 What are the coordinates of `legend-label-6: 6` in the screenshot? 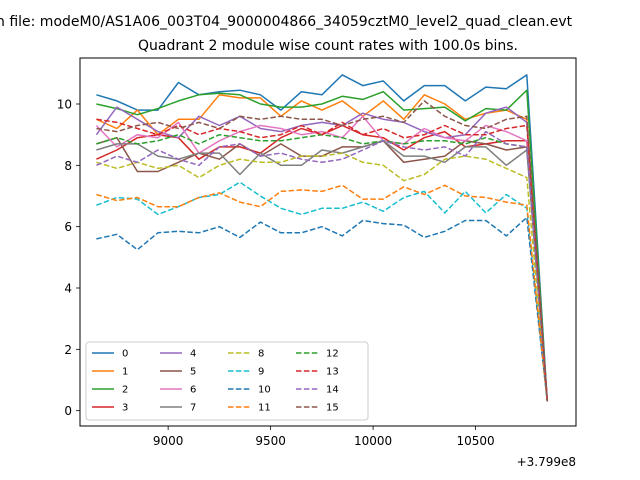 It's located at (193, 390).